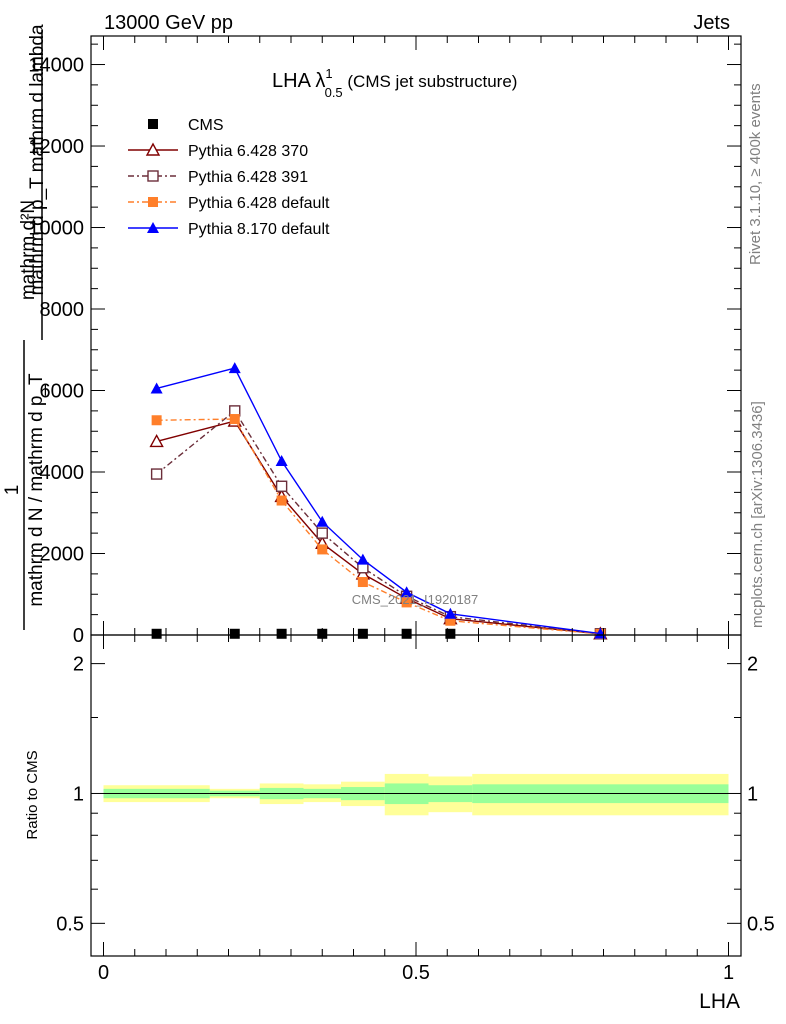 The width and height of the screenshot is (786, 1024). What do you see at coordinates (752, 665) in the screenshot?
I see `ratio-ytick-label-right-2: 2` at bounding box center [752, 665].